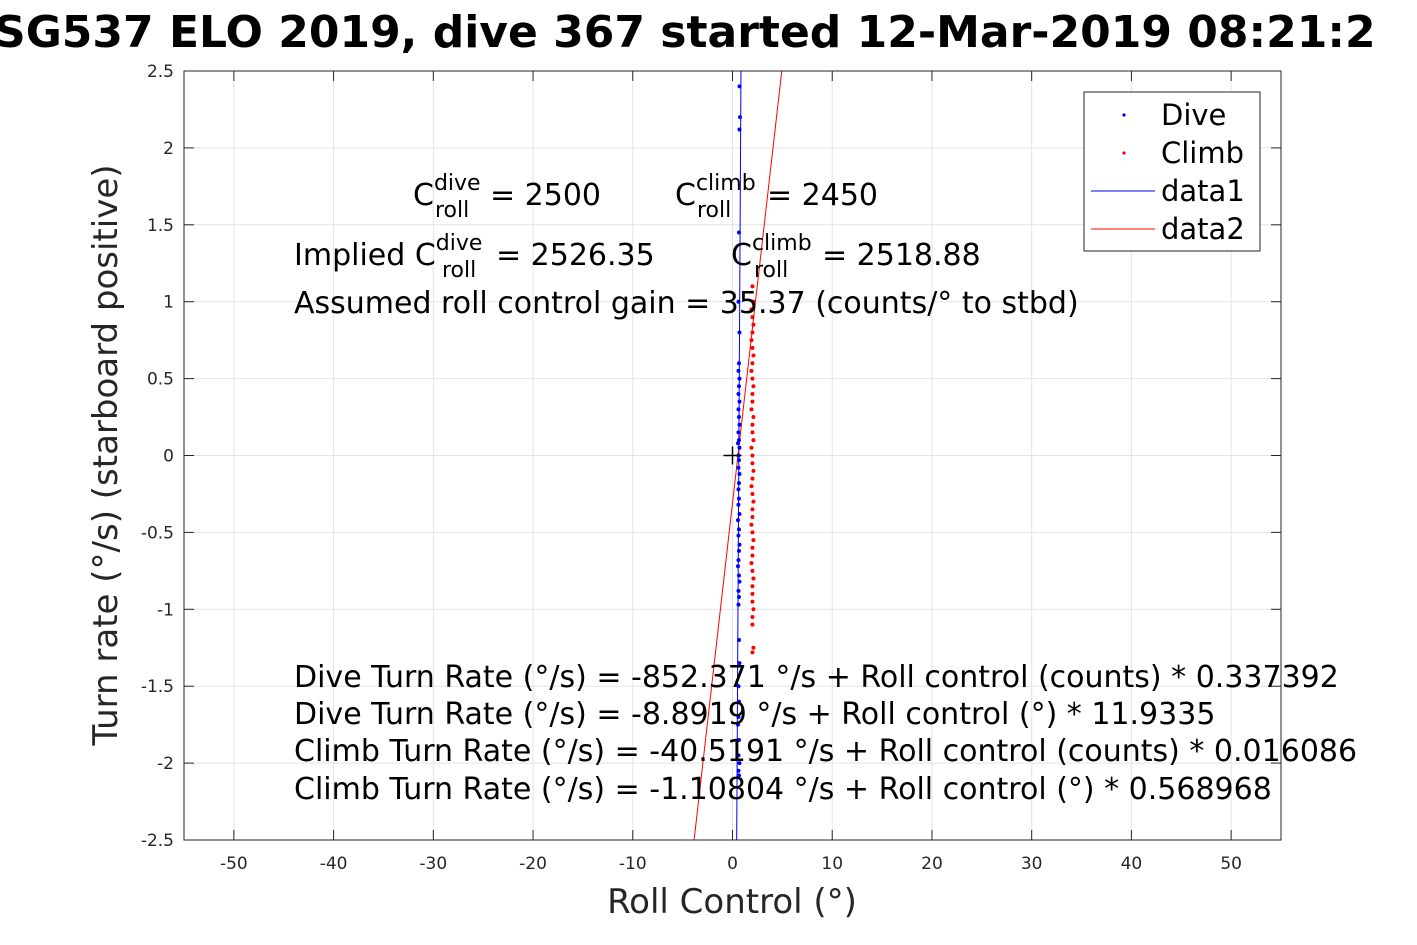  What do you see at coordinates (745, 431) in the screenshot?
I see `data-points` at bounding box center [745, 431].